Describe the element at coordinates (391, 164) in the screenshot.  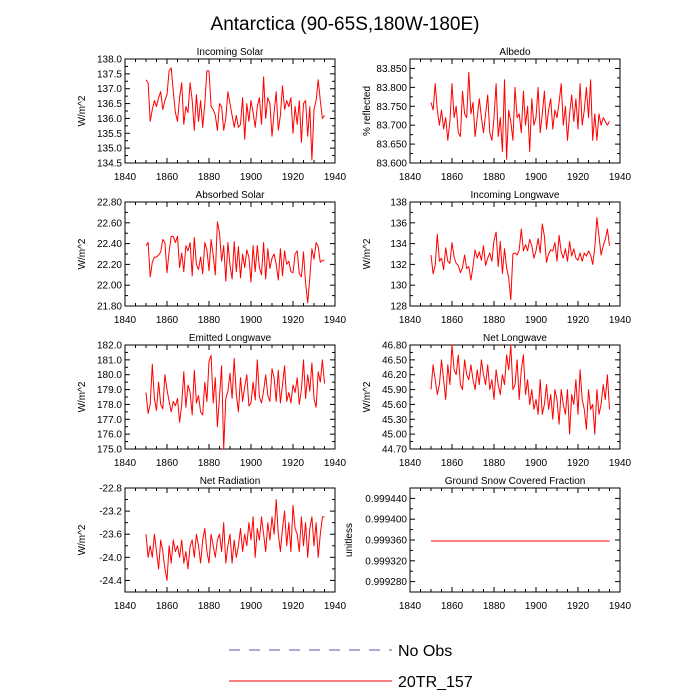
I see `y-tick-label: 83.600` at that location.